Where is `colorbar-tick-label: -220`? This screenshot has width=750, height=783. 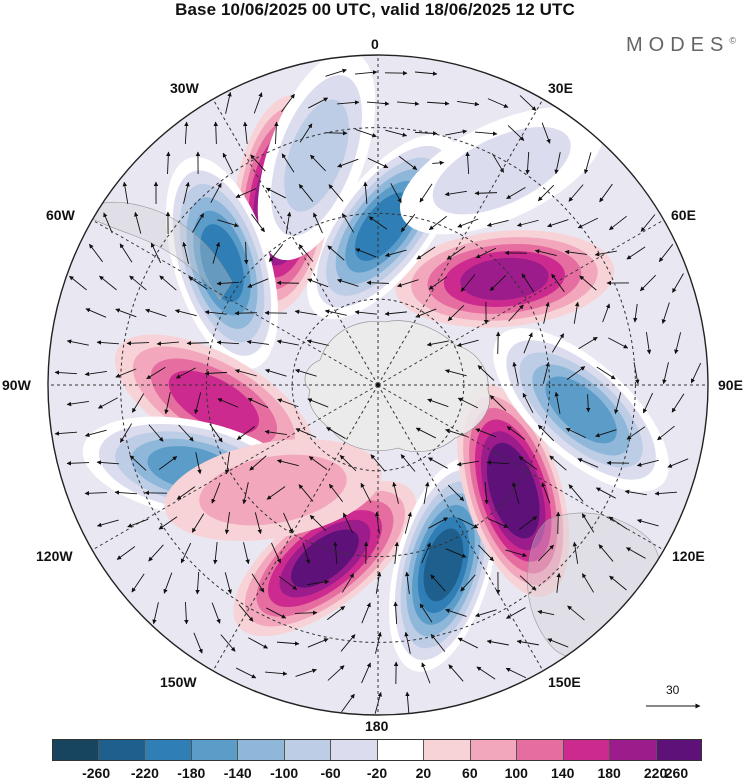
colorbar-tick-label: -220 is located at coordinates (144, 773).